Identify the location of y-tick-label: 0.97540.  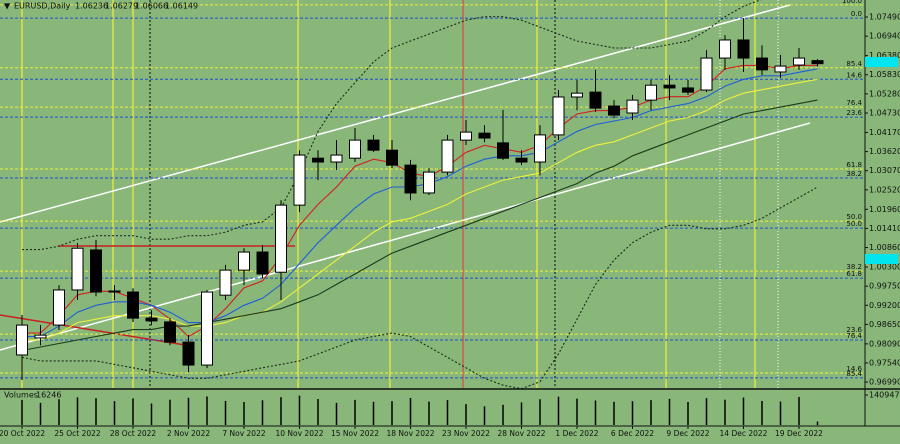
(884, 362).